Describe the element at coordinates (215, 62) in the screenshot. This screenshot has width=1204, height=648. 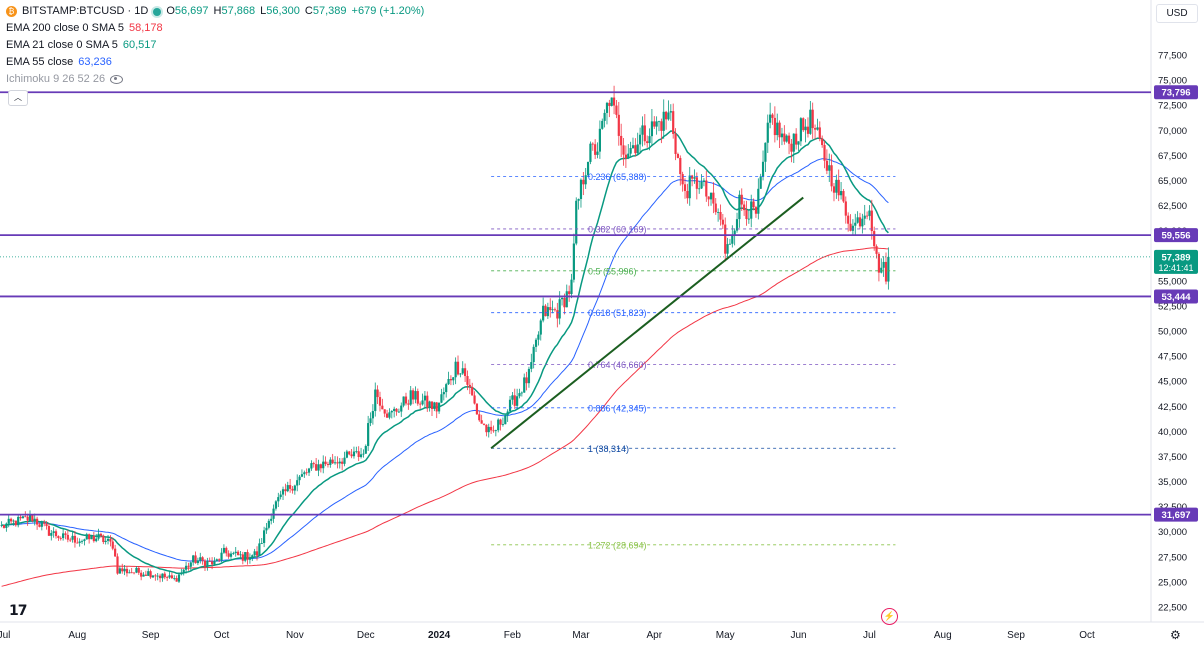
I see `indicator-ema55: EMA 55 close 63,236` at that location.